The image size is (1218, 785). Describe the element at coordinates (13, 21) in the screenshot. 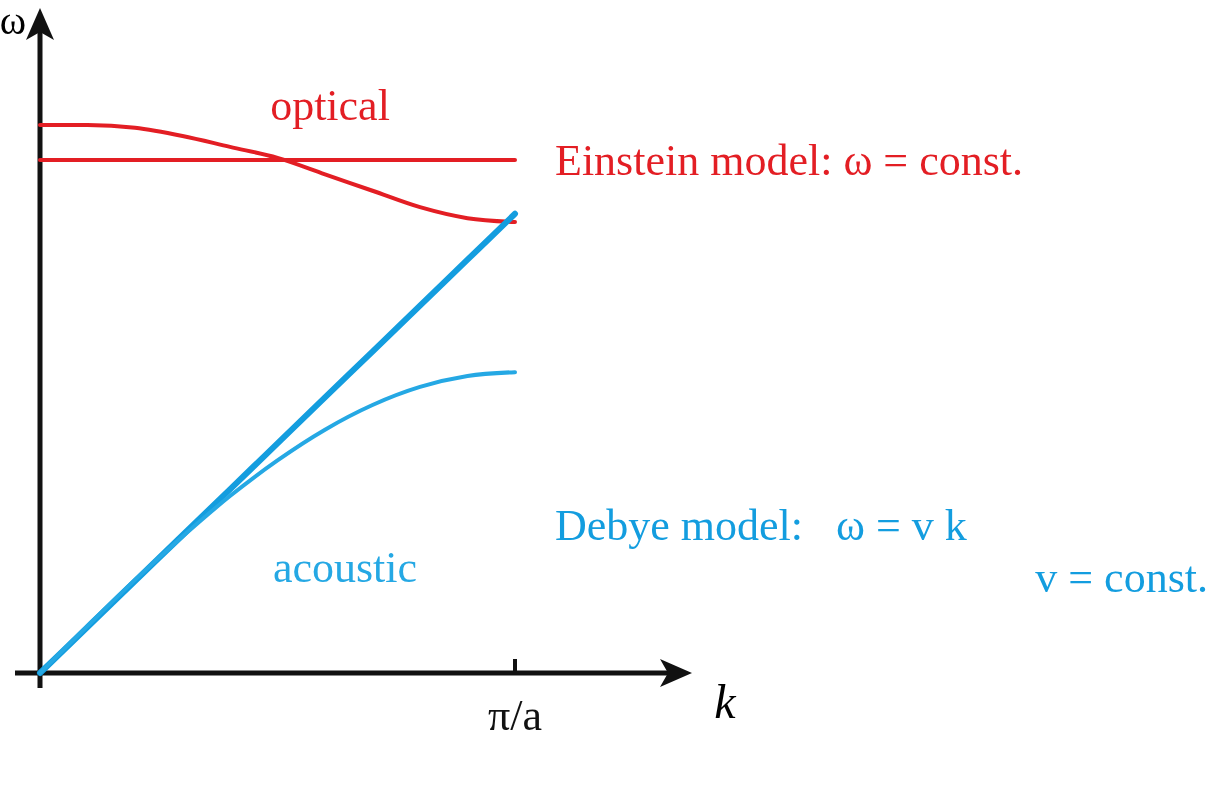

I see `y-axis-title: ω` at that location.